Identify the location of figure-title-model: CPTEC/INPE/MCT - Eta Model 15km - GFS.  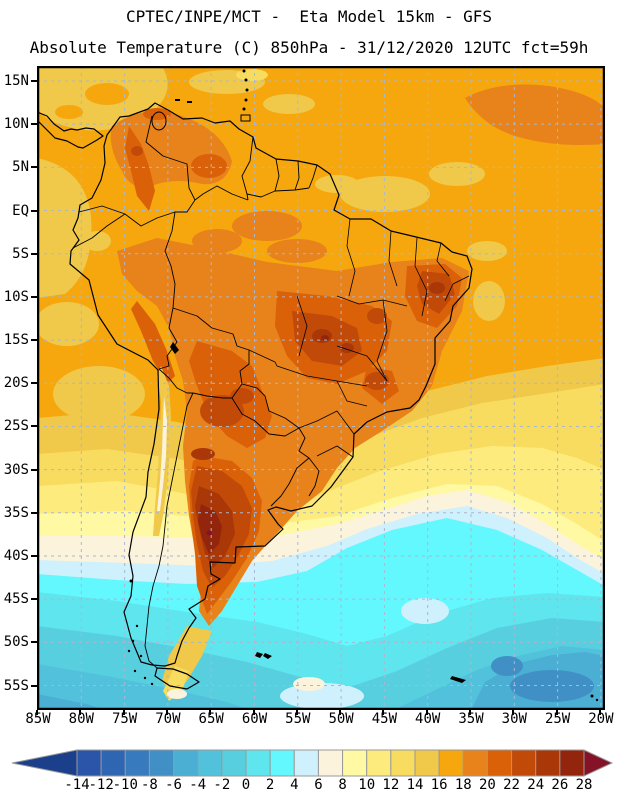
(309, 16).